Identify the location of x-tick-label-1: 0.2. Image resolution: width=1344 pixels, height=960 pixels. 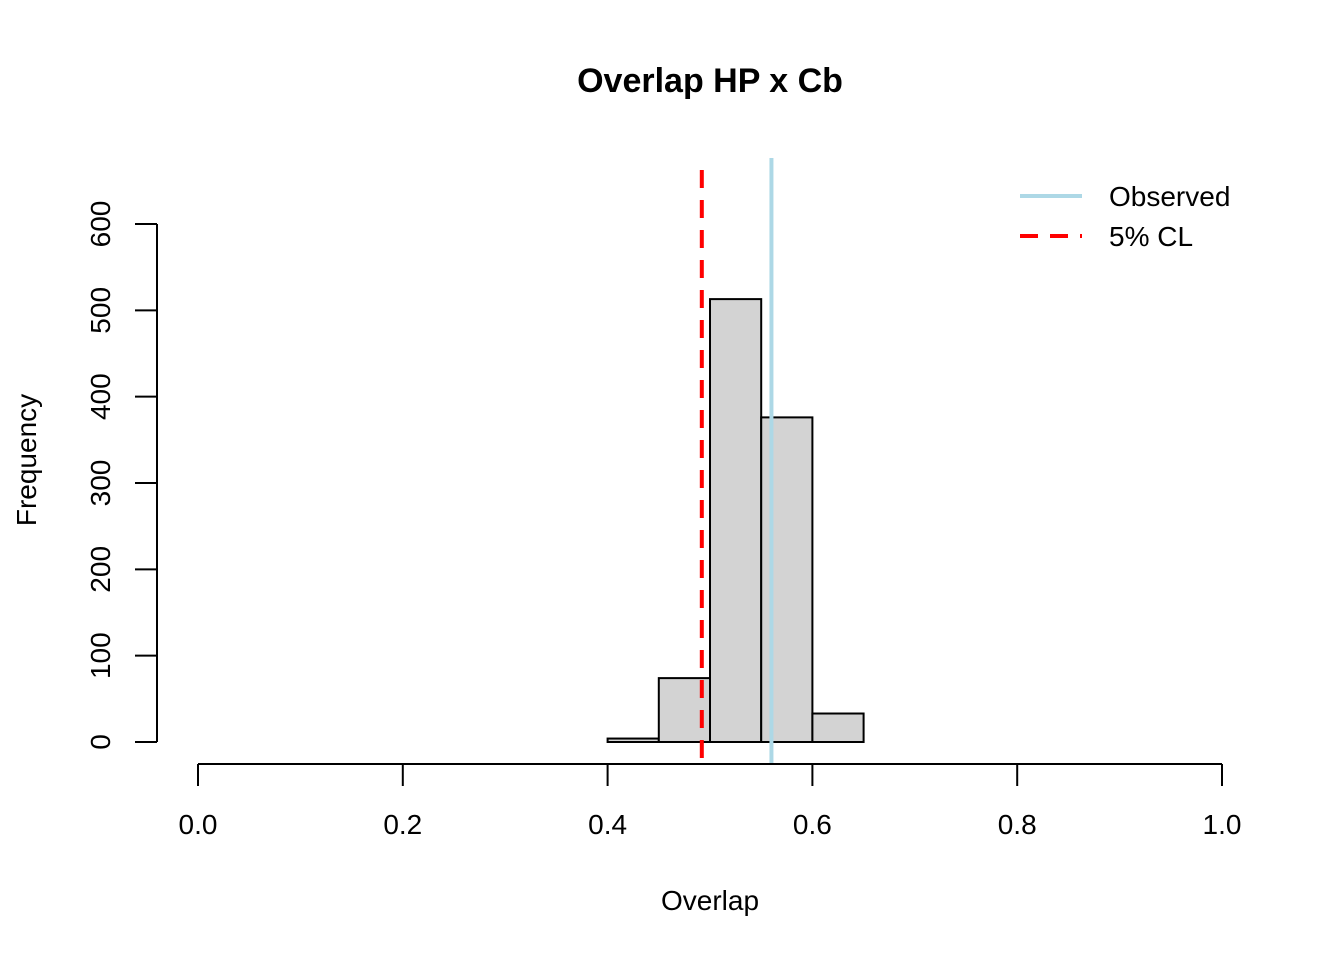
(402, 824).